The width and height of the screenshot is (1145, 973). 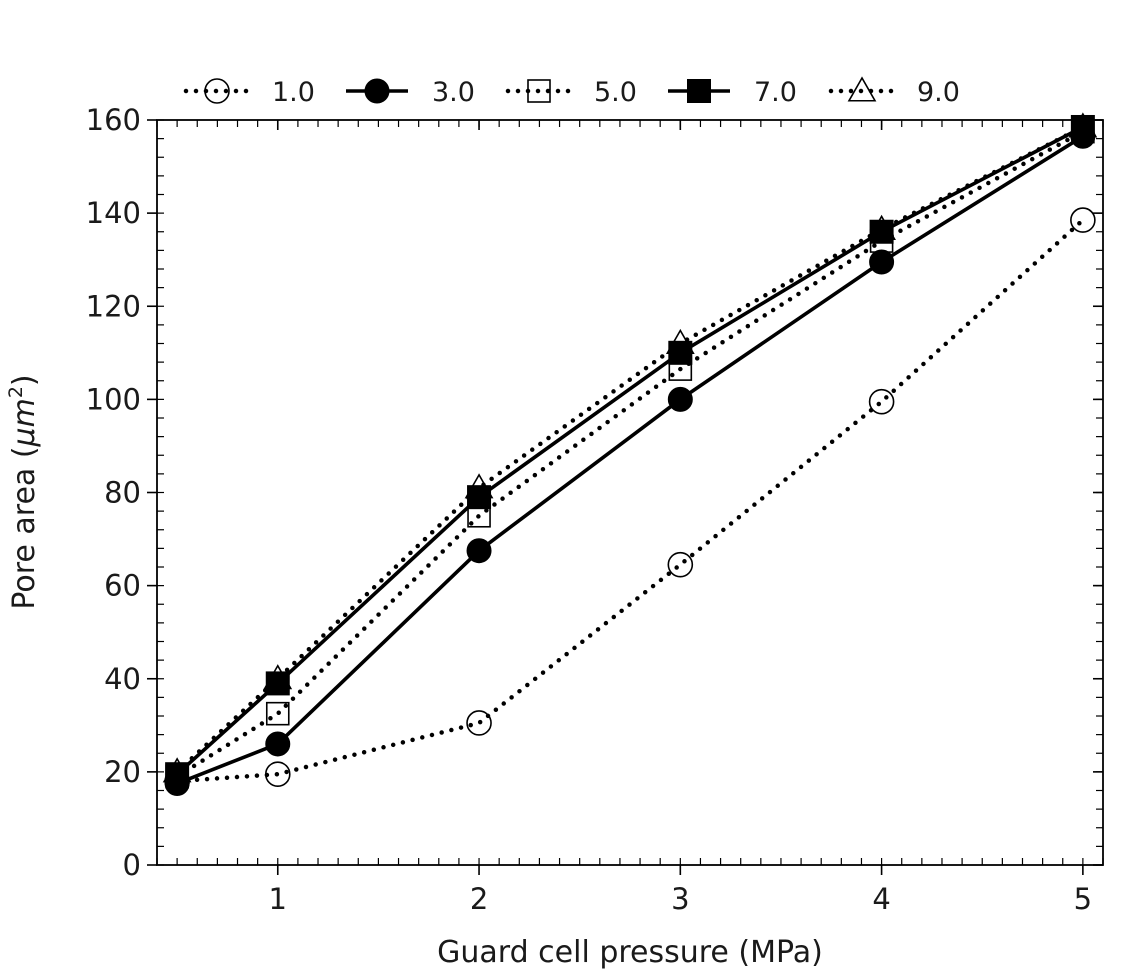 I want to click on x-axis-label: Guard cell pressure (MPa), so click(x=630, y=952).